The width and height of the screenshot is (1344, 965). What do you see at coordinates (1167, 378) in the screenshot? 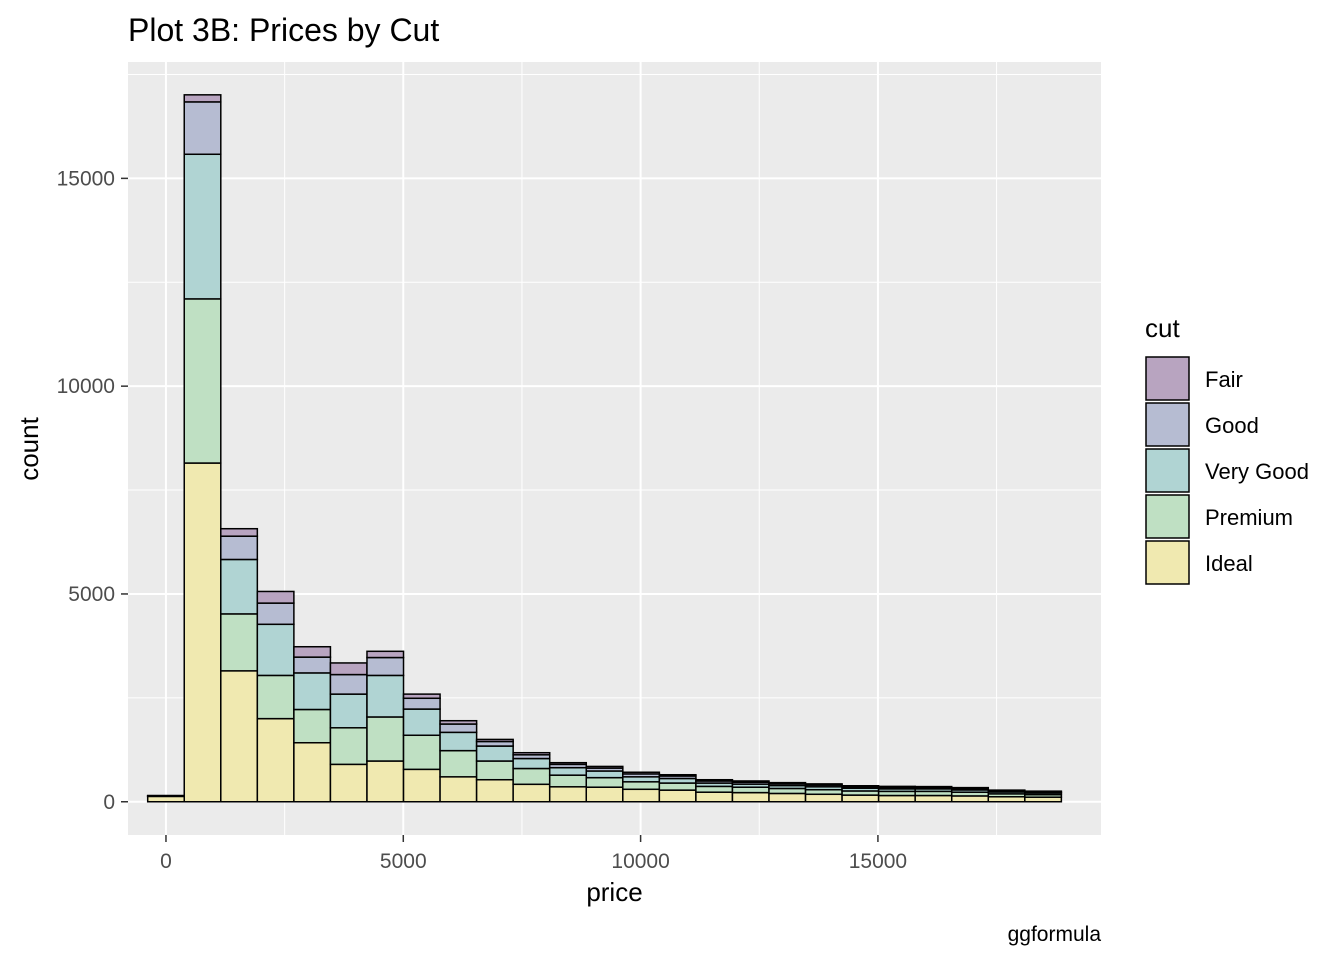
I see `legend-key-fair` at bounding box center [1167, 378].